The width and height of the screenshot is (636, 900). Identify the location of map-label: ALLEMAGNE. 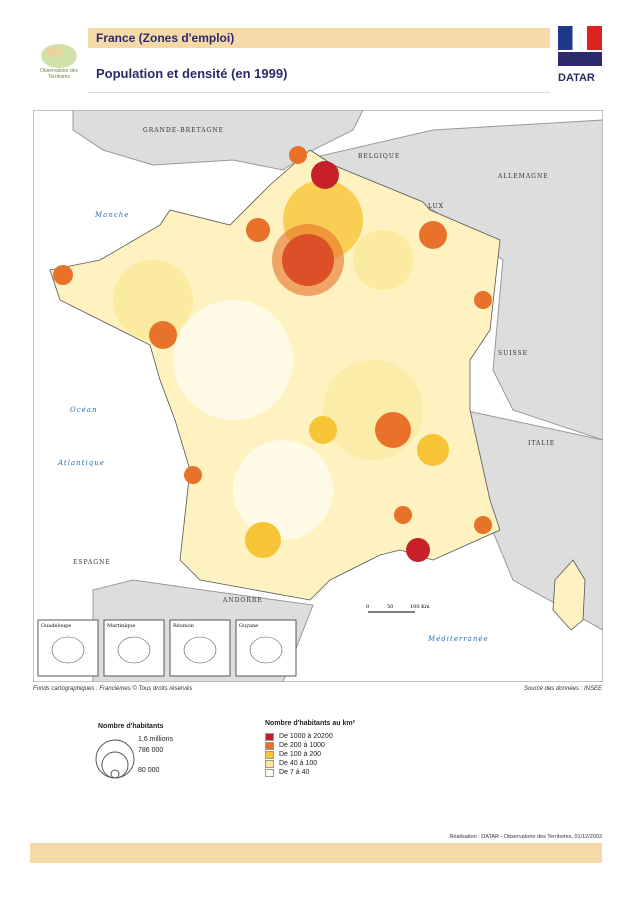
(523, 176).